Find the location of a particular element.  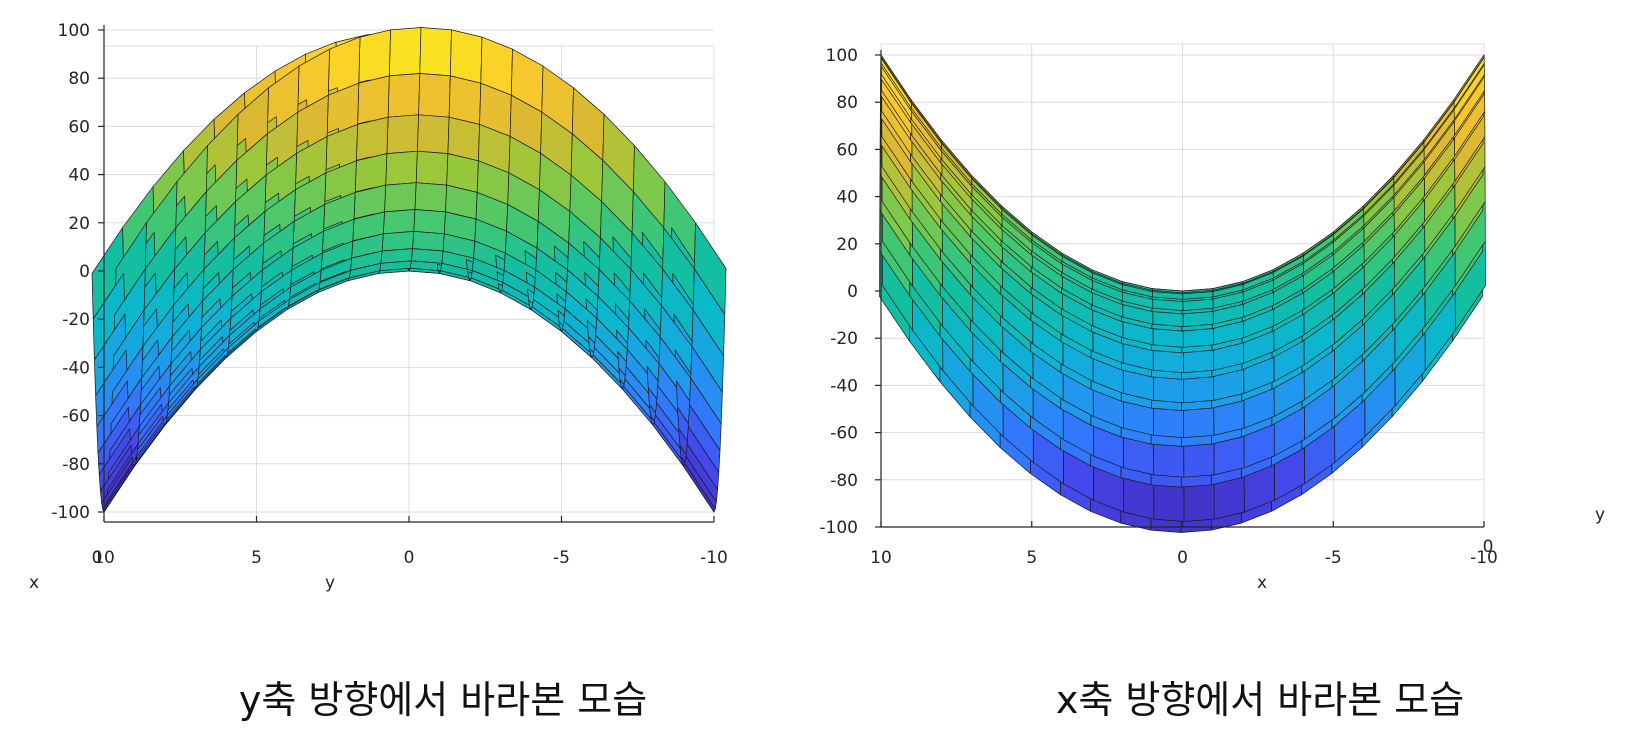

depth-axis-label: x is located at coordinates (34, 583).